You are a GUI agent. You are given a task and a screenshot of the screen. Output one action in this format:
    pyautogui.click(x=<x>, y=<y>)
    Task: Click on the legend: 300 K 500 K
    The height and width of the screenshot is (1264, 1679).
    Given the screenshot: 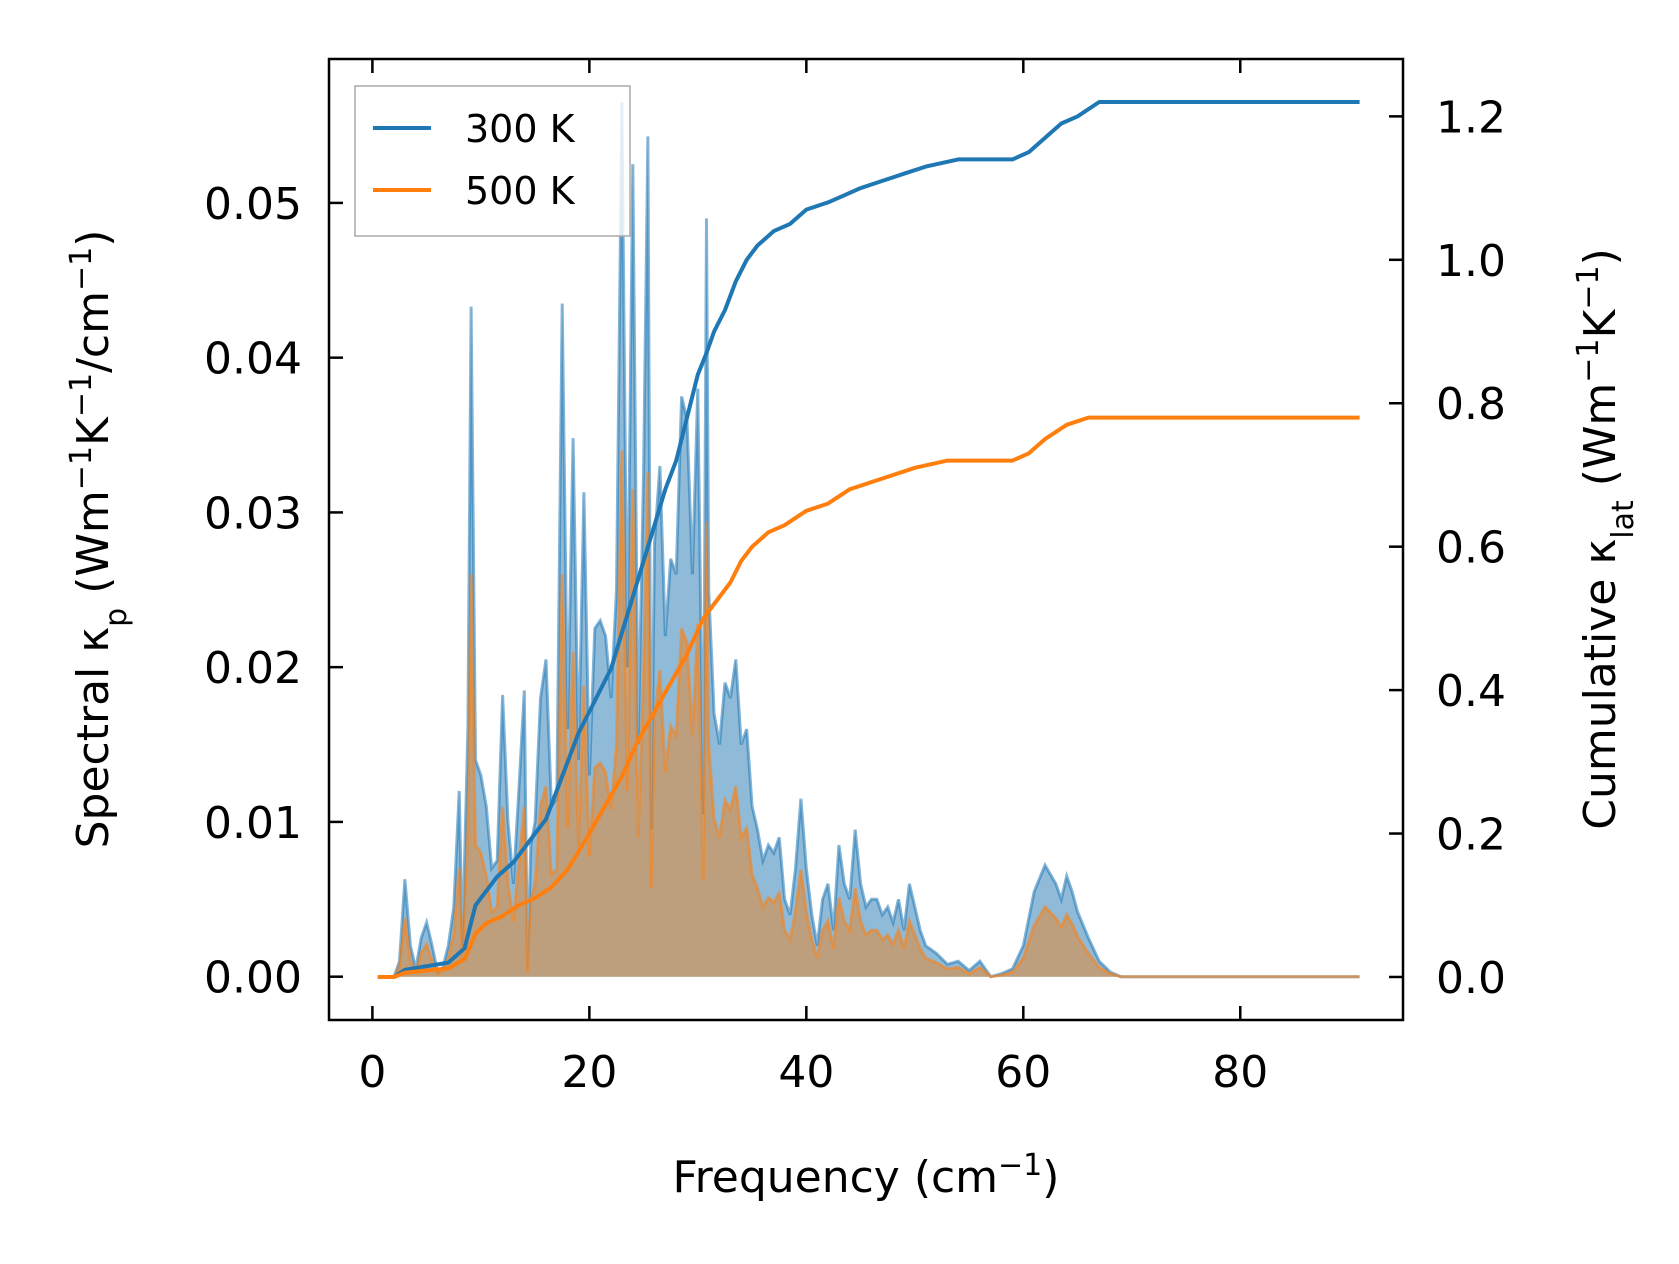 What is the action you would take?
    pyautogui.click(x=492, y=161)
    